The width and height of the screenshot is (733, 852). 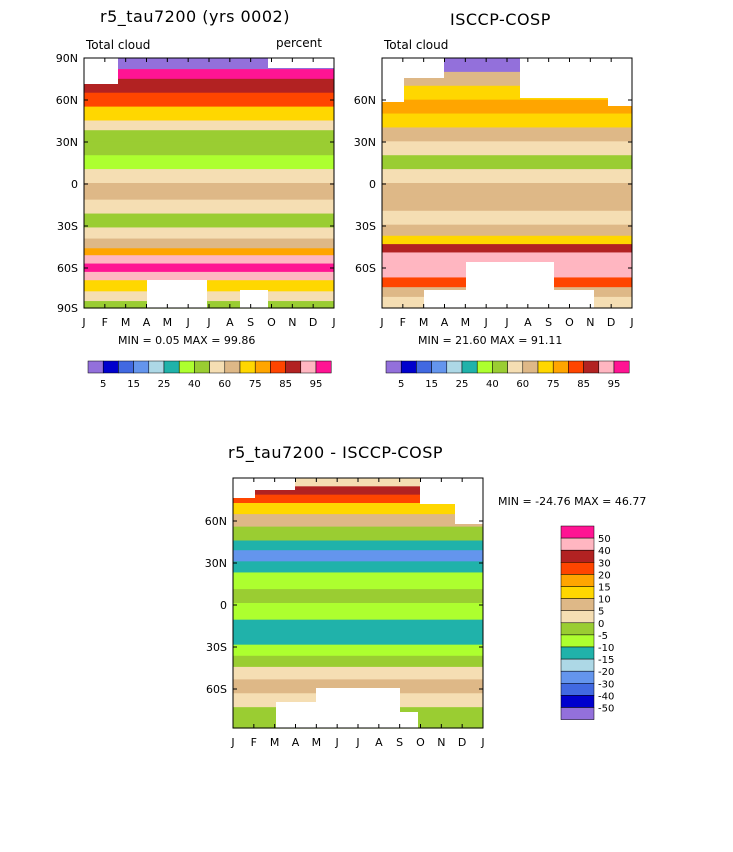 I want to click on y-tick-label: 60N, so click(x=67, y=100).